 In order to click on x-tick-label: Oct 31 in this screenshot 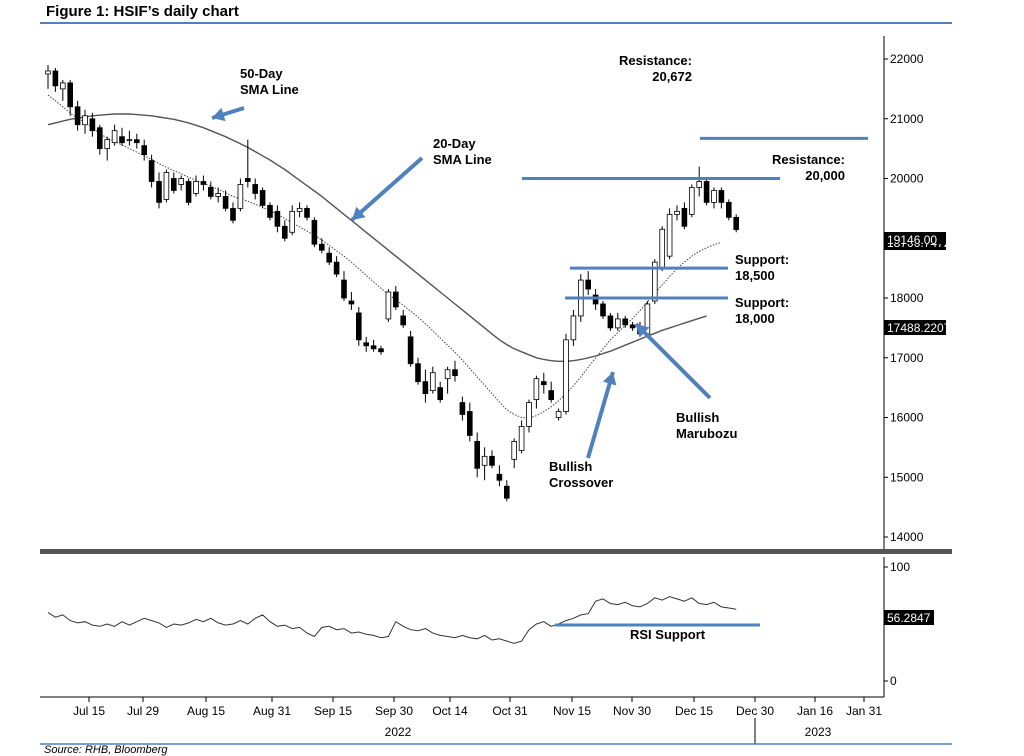, I will do `click(510, 711)`.